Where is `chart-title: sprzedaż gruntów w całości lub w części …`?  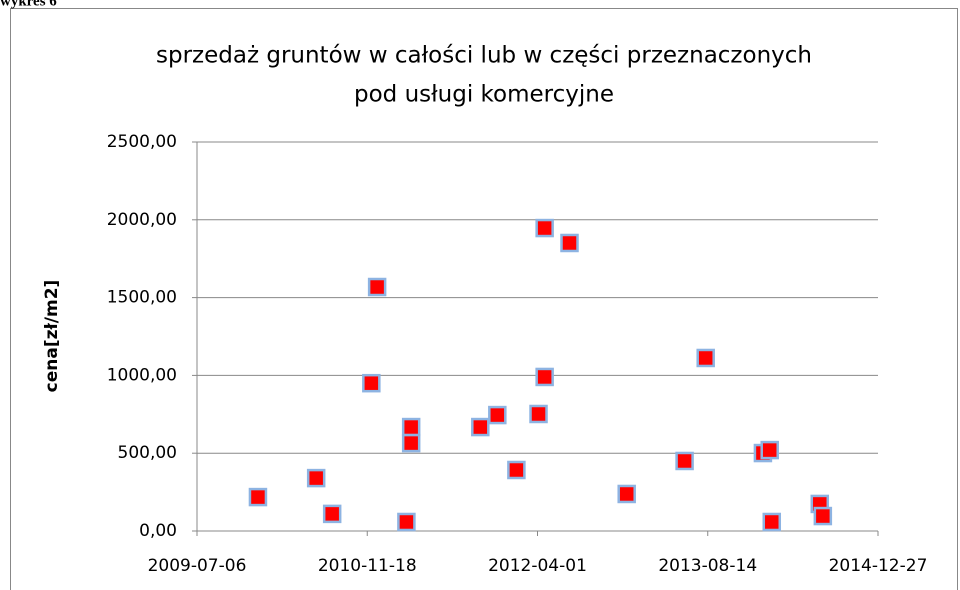 chart-title: sprzedaż gruntów w całości lub w części … is located at coordinates (484, 56).